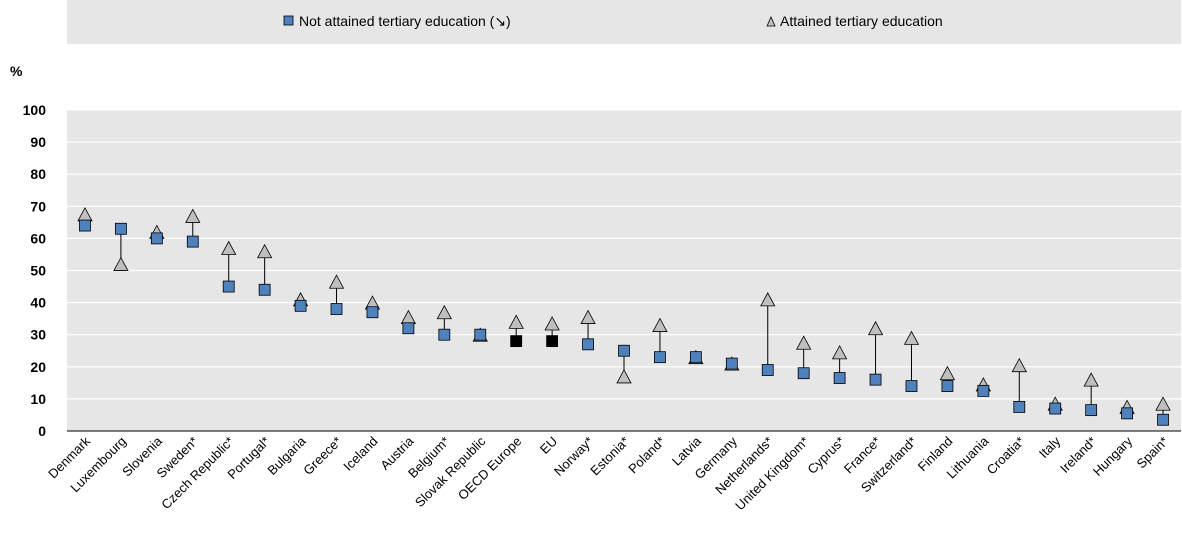 Image resolution: width=1182 pixels, height=534 pixels. What do you see at coordinates (35, 110) in the screenshot?
I see `y-tick-label: 100` at bounding box center [35, 110].